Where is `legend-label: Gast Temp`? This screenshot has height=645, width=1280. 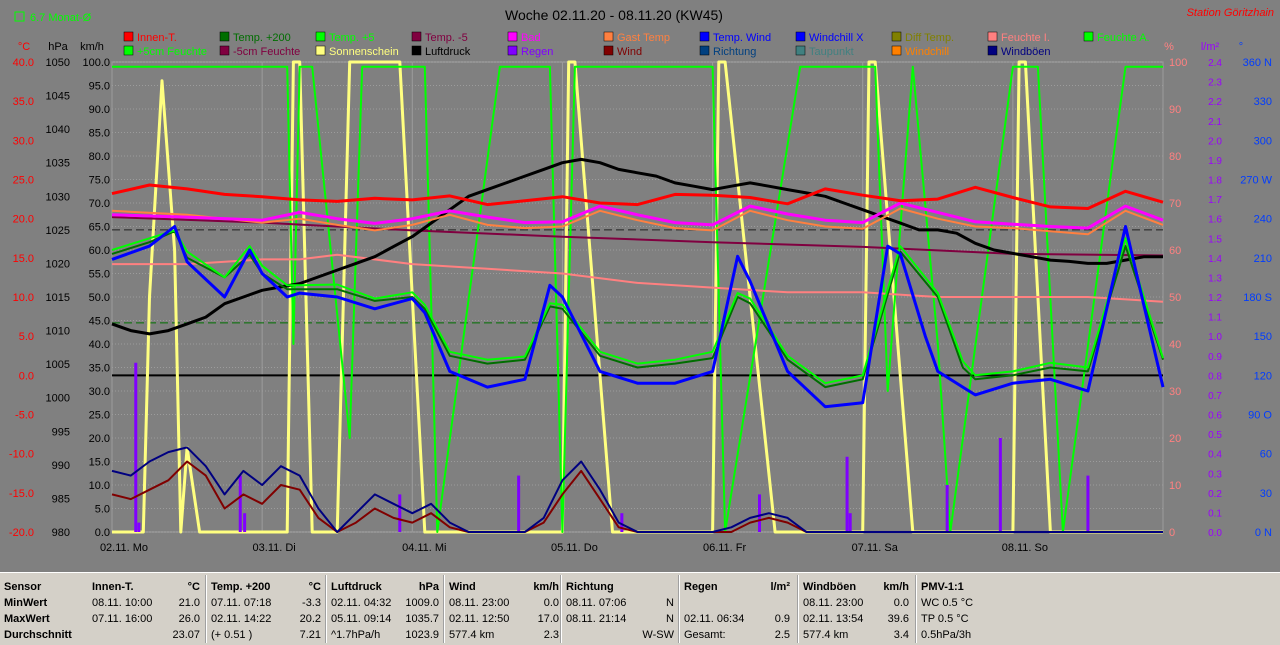 legend-label: Gast Temp is located at coordinates (643, 38).